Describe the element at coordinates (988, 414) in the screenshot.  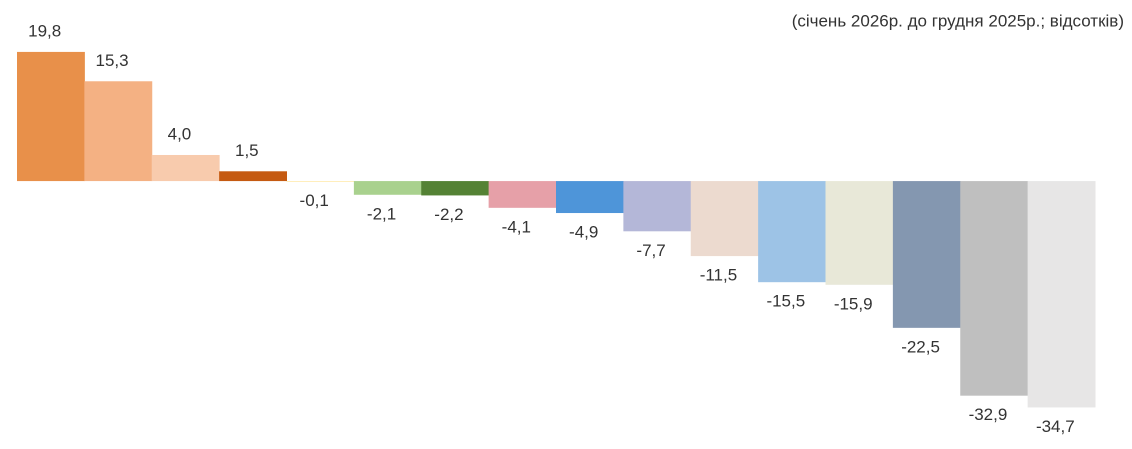
I see `data-label: -32,9` at that location.